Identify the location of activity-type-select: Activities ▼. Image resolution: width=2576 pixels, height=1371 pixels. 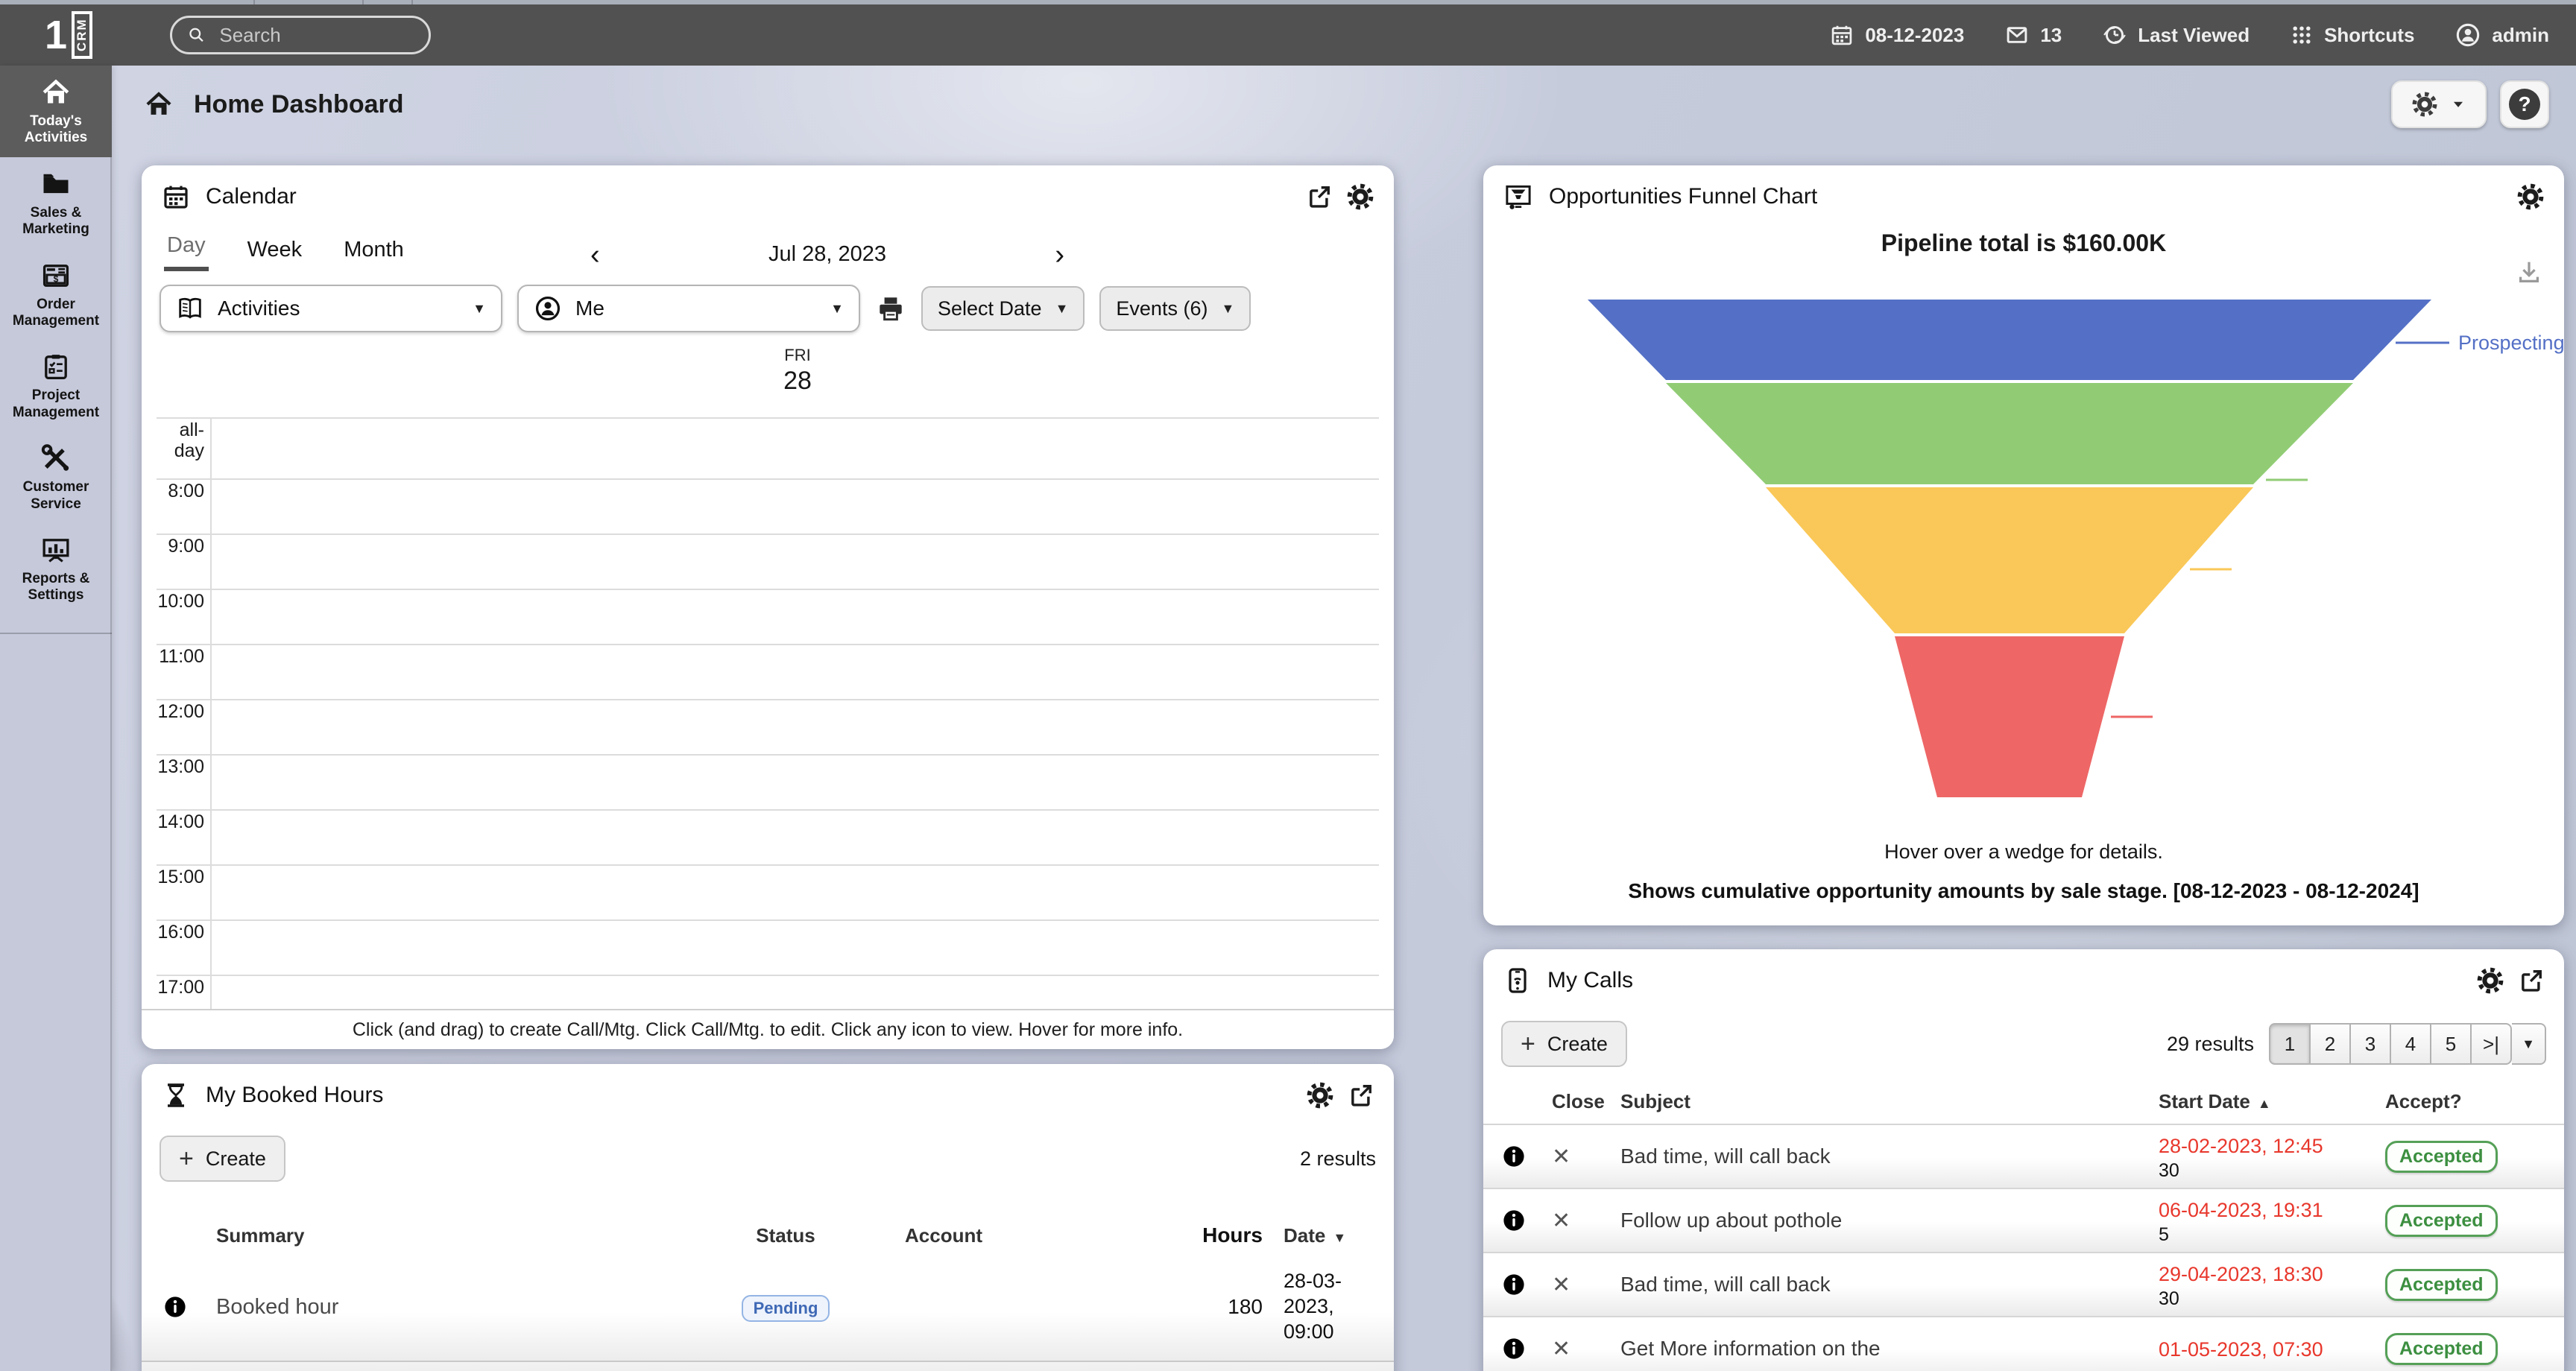
(331, 308).